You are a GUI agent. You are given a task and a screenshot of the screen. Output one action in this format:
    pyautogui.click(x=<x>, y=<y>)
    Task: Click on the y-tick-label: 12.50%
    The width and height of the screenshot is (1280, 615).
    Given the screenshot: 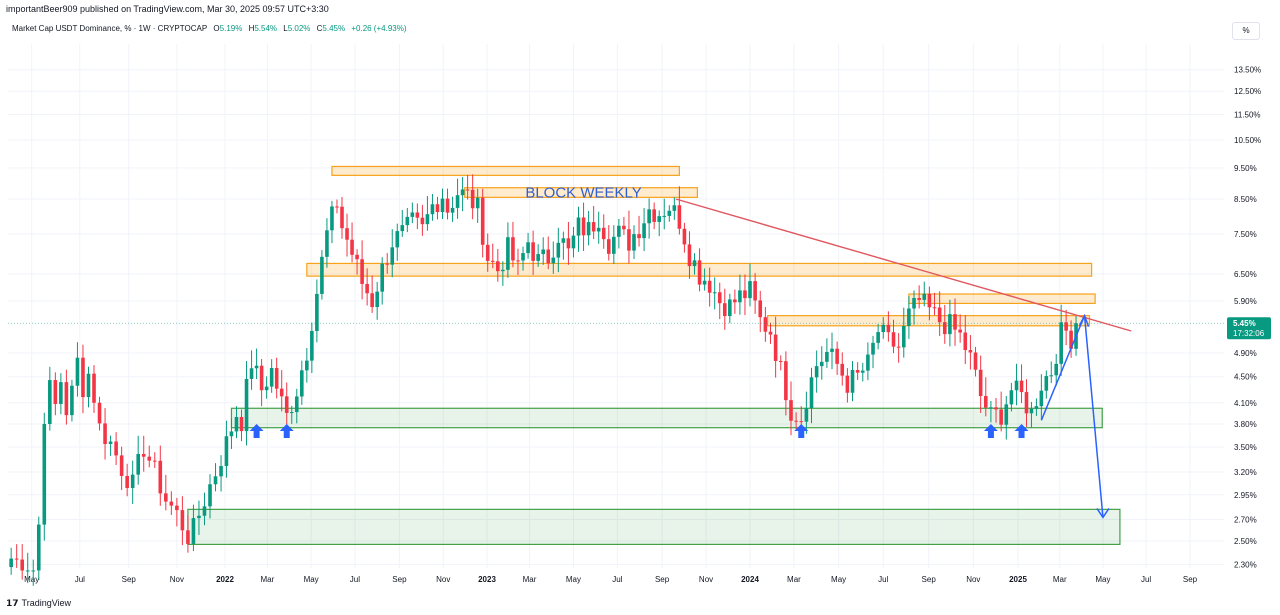 What is the action you would take?
    pyautogui.click(x=1247, y=91)
    